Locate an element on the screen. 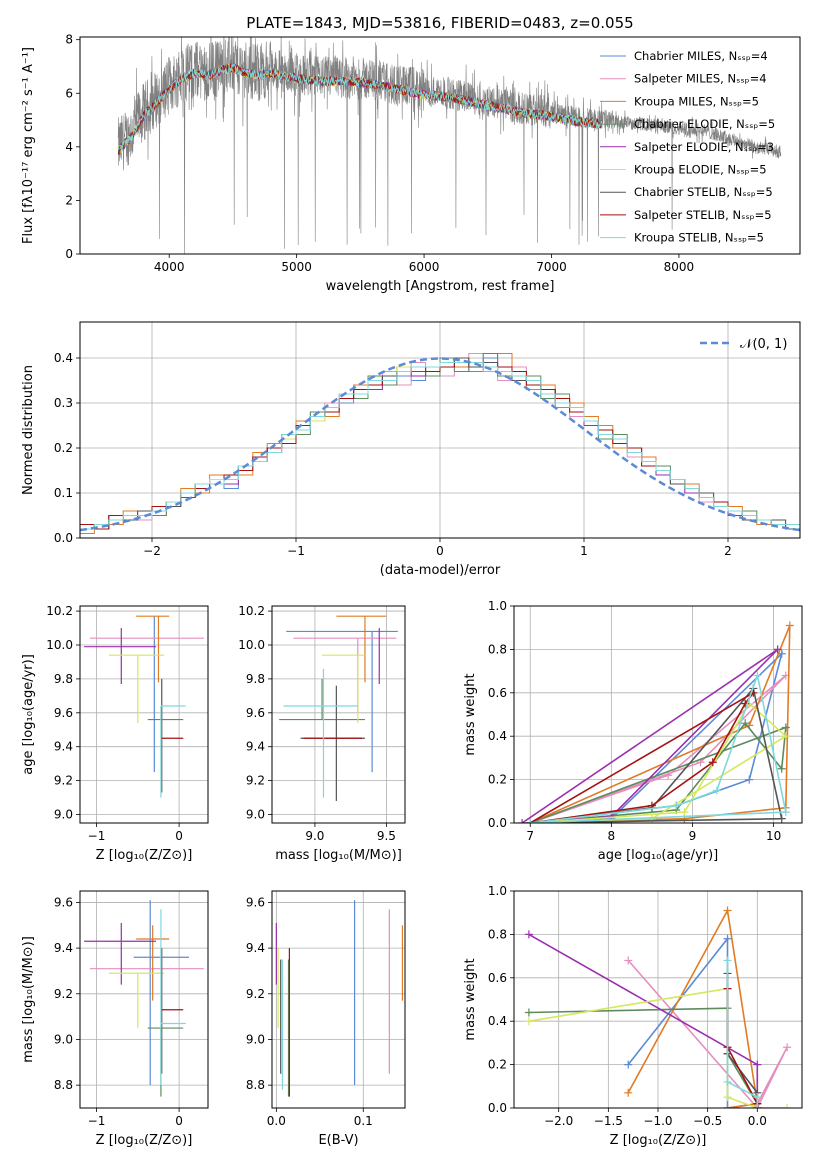 This screenshot has height=1174, width=819. extinction-ytick-label: 8.8 is located at coordinates (255, 1085).